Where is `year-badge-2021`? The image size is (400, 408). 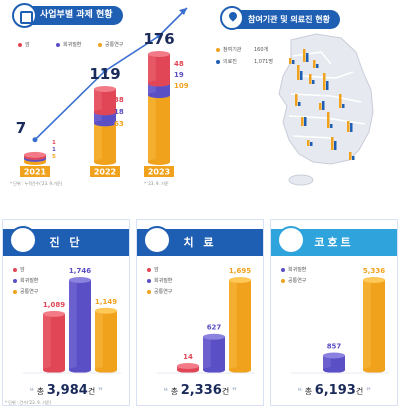
year-badge-2021 is located at coordinates (35, 171).